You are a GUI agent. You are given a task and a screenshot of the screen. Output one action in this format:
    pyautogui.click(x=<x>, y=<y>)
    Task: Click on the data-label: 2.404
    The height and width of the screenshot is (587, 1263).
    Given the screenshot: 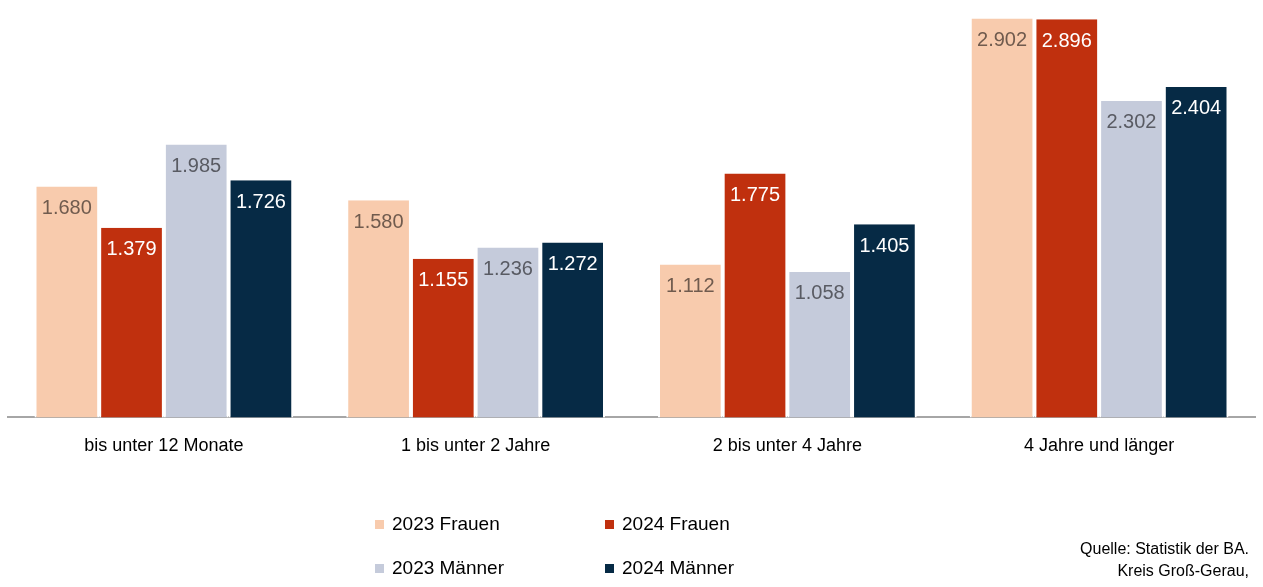 What is the action you would take?
    pyautogui.click(x=1196, y=107)
    